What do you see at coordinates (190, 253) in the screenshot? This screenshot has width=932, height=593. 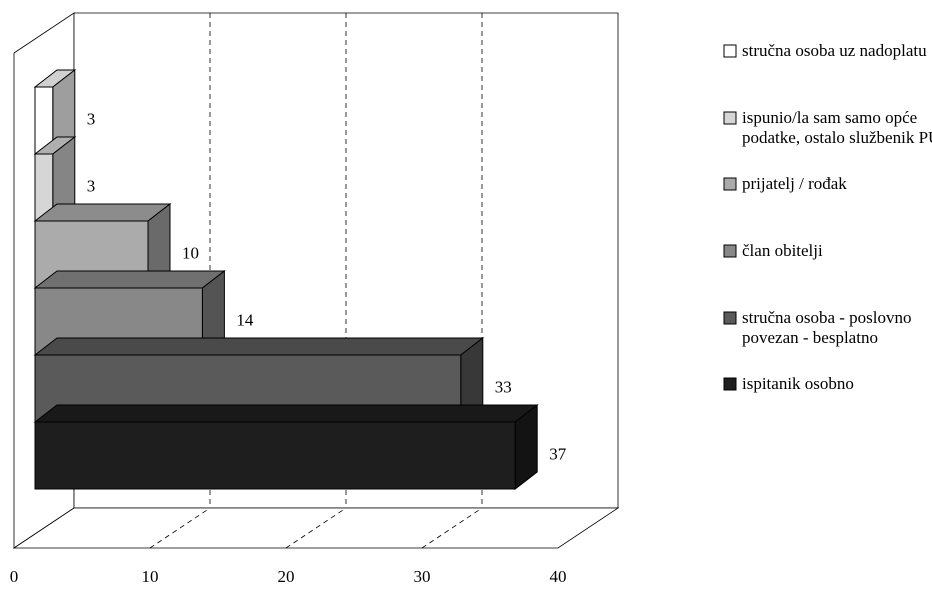 I see `data-label: 10` at bounding box center [190, 253].